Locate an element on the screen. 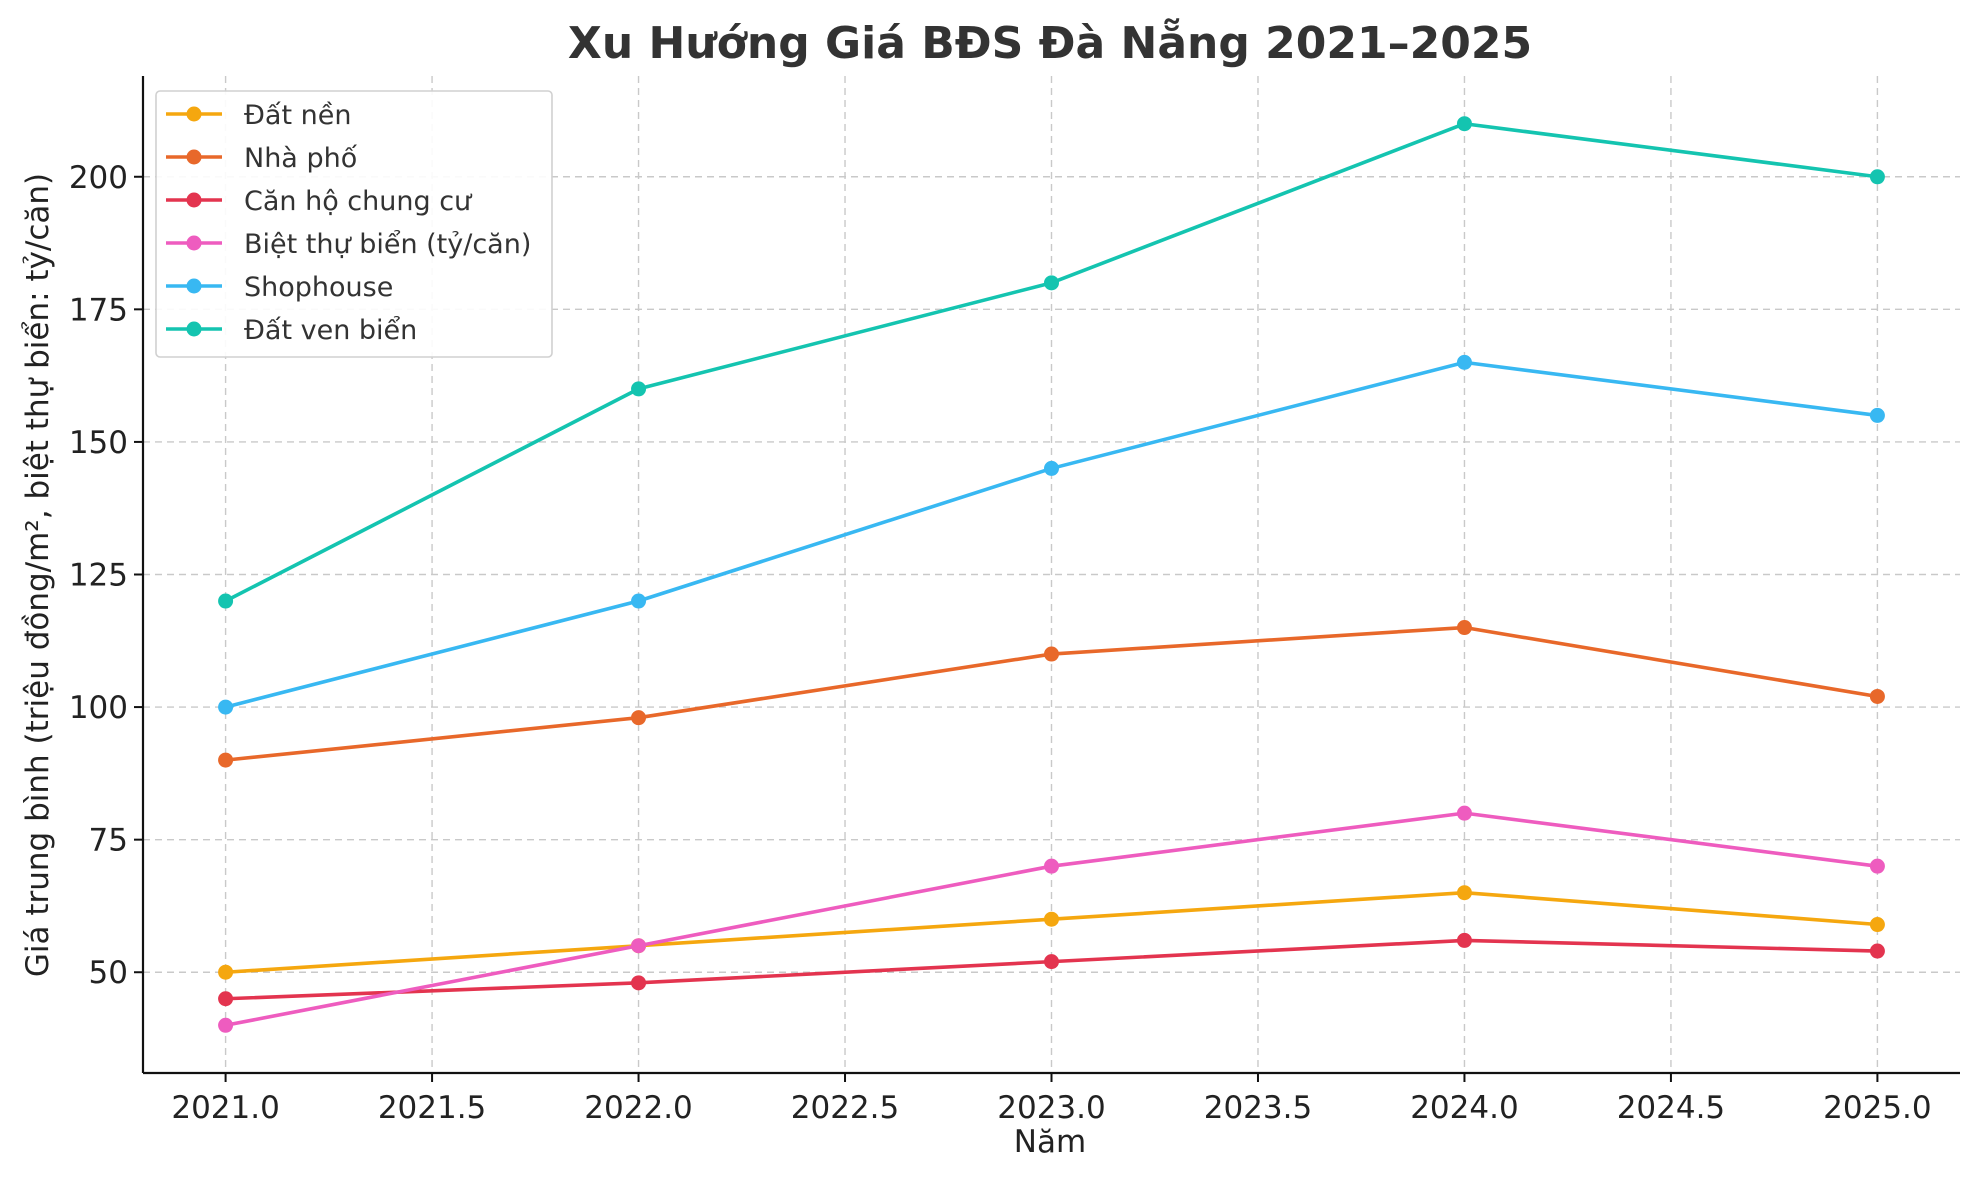 The image size is (1980, 1180). x-tick-label: 2022.5 is located at coordinates (845, 1108).